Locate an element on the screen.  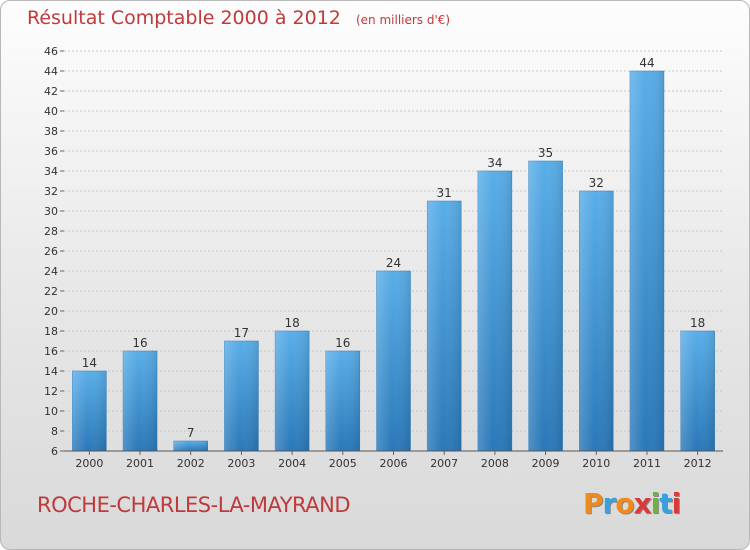
x-tick-label: 2010 is located at coordinates (596, 463).